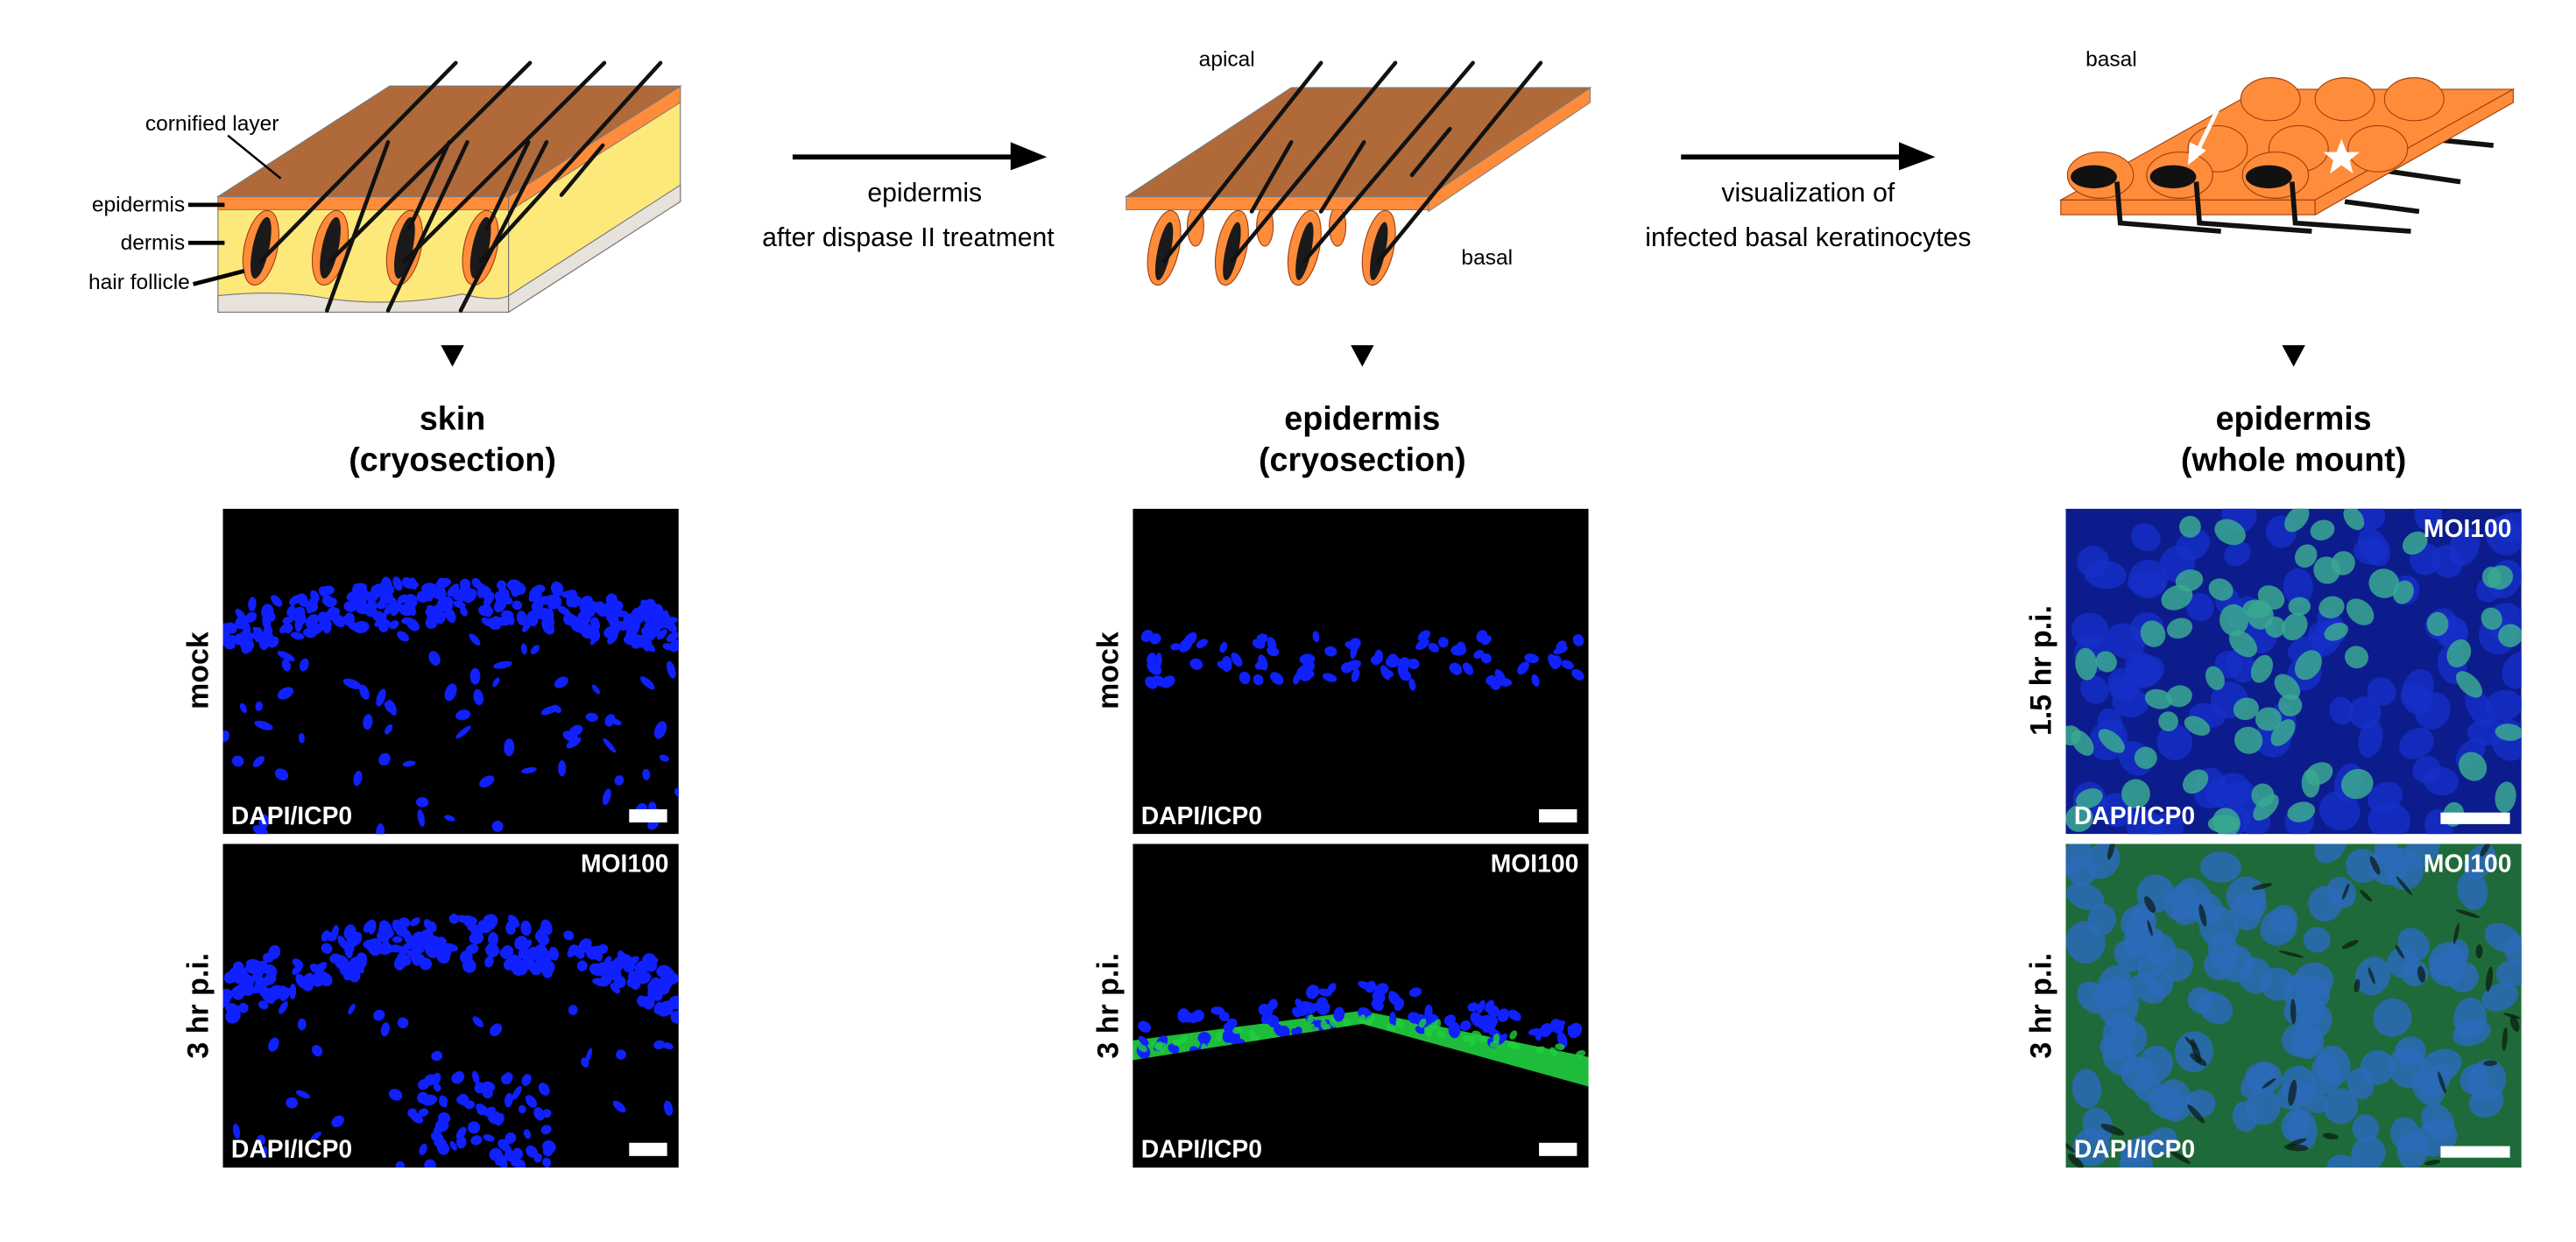 The image size is (2576, 1242). I want to click on tissue-layer, so click(1361, 1048).